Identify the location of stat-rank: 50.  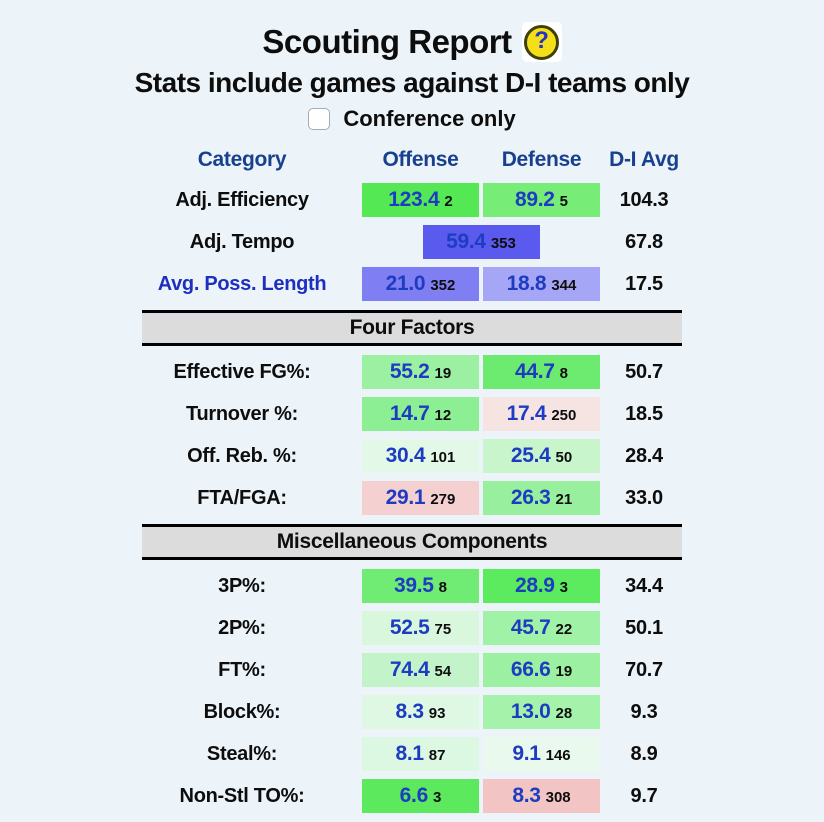
(564, 457).